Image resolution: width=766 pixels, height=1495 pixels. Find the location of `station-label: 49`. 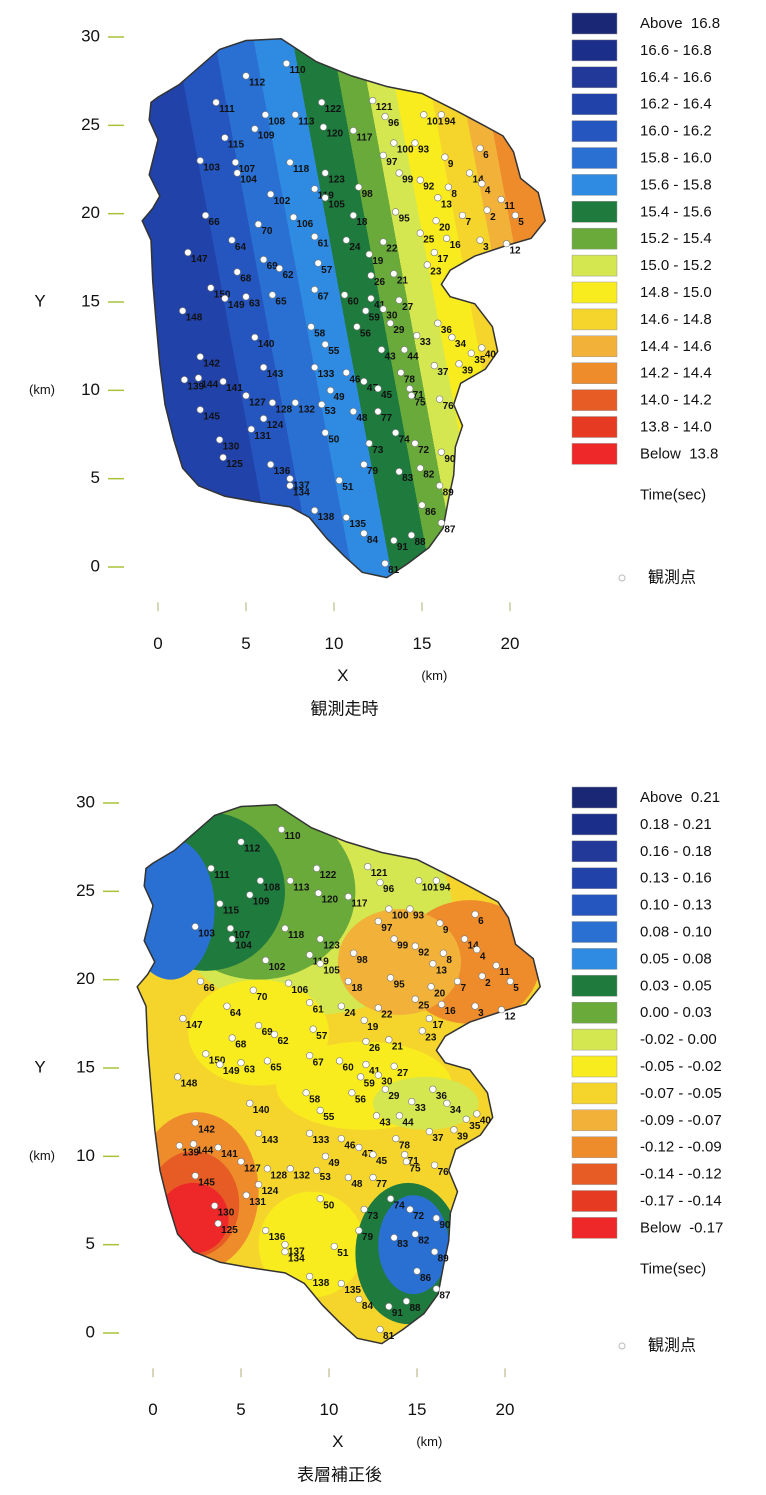

station-label: 49 is located at coordinates (334, 1163).